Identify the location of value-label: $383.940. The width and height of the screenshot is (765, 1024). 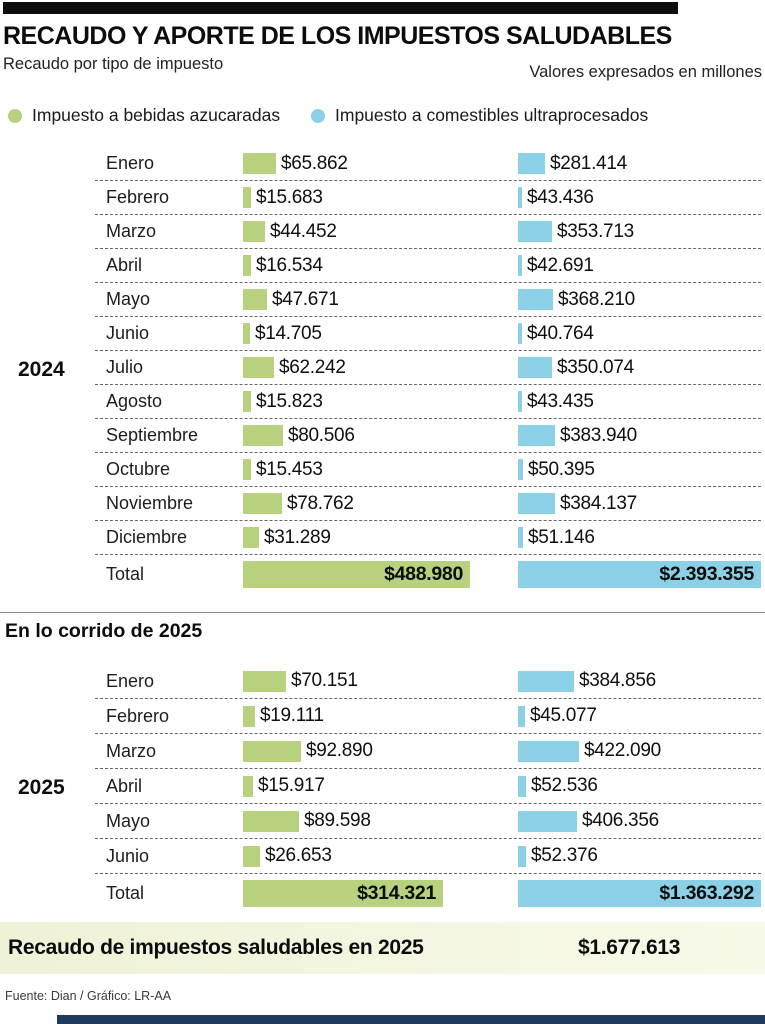
(598, 435).